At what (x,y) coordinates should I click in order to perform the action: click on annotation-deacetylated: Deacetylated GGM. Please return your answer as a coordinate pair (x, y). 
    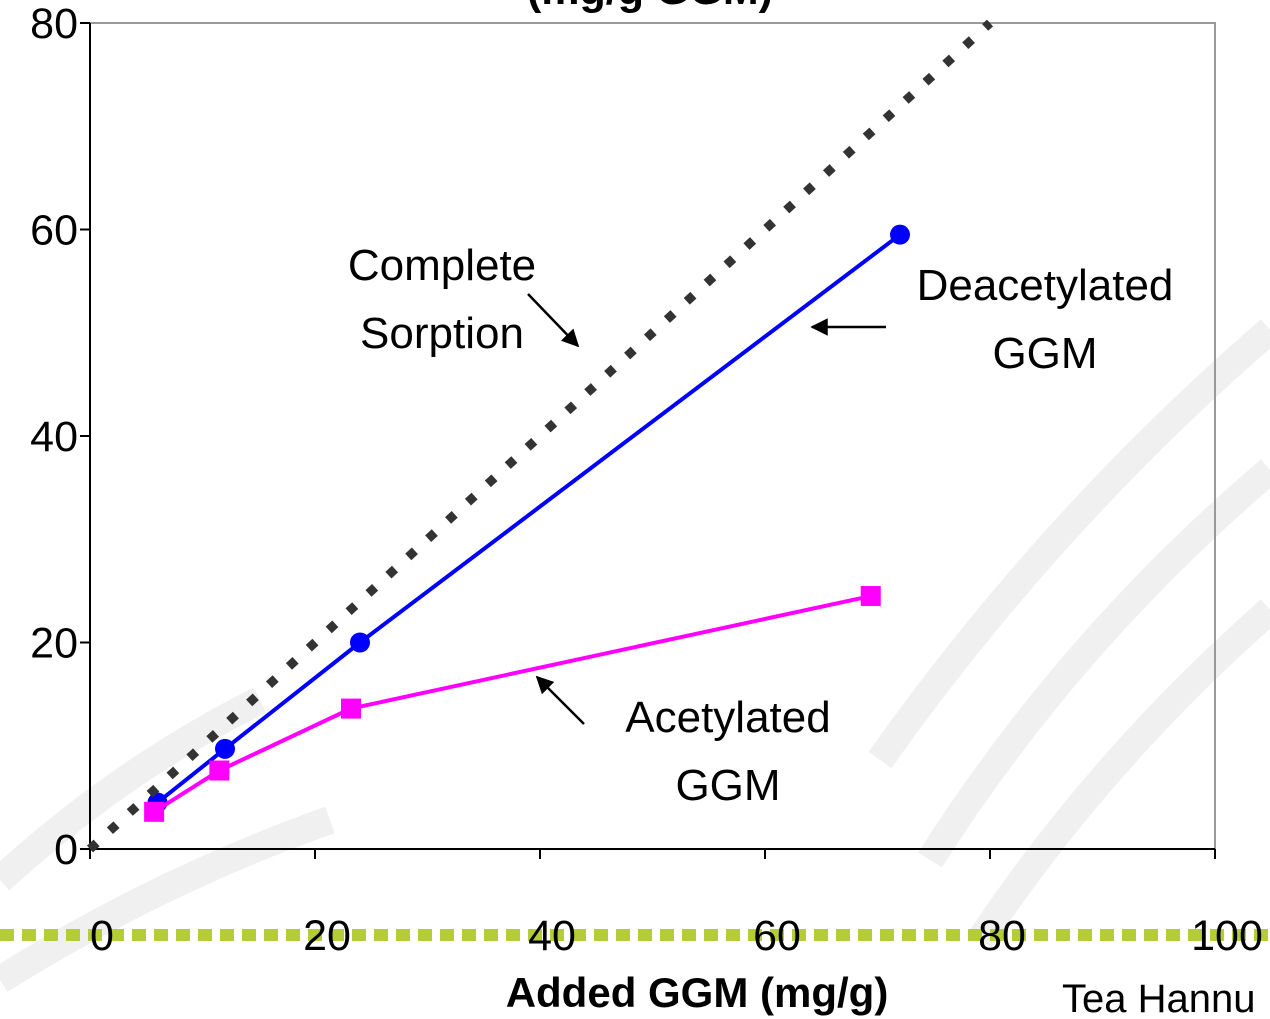
    Looking at the image, I should click on (992, 319).